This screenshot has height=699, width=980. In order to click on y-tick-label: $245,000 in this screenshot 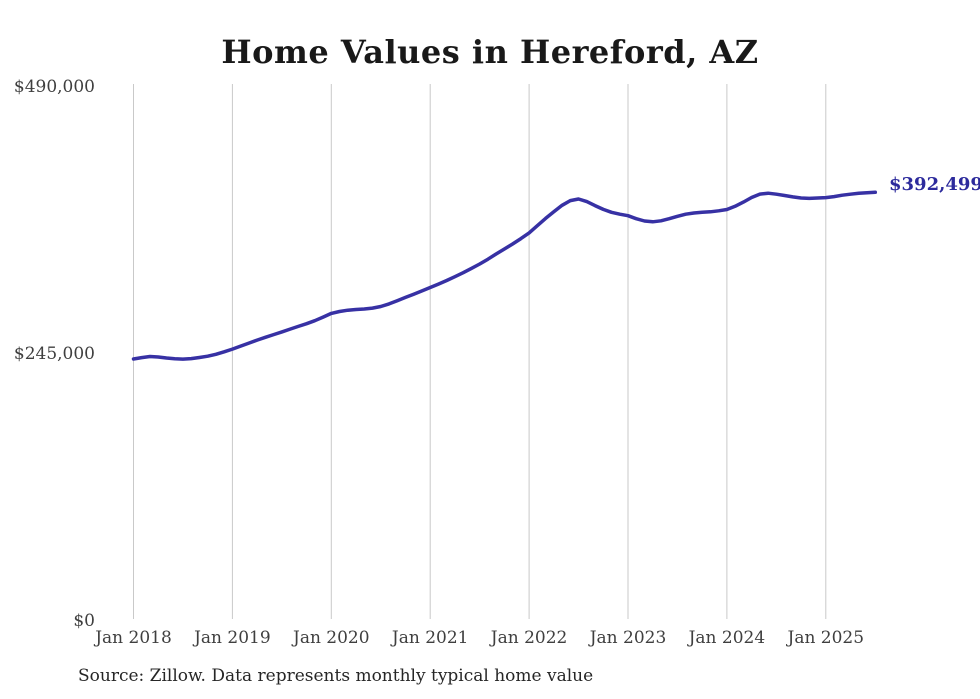, I will do `click(54, 354)`.